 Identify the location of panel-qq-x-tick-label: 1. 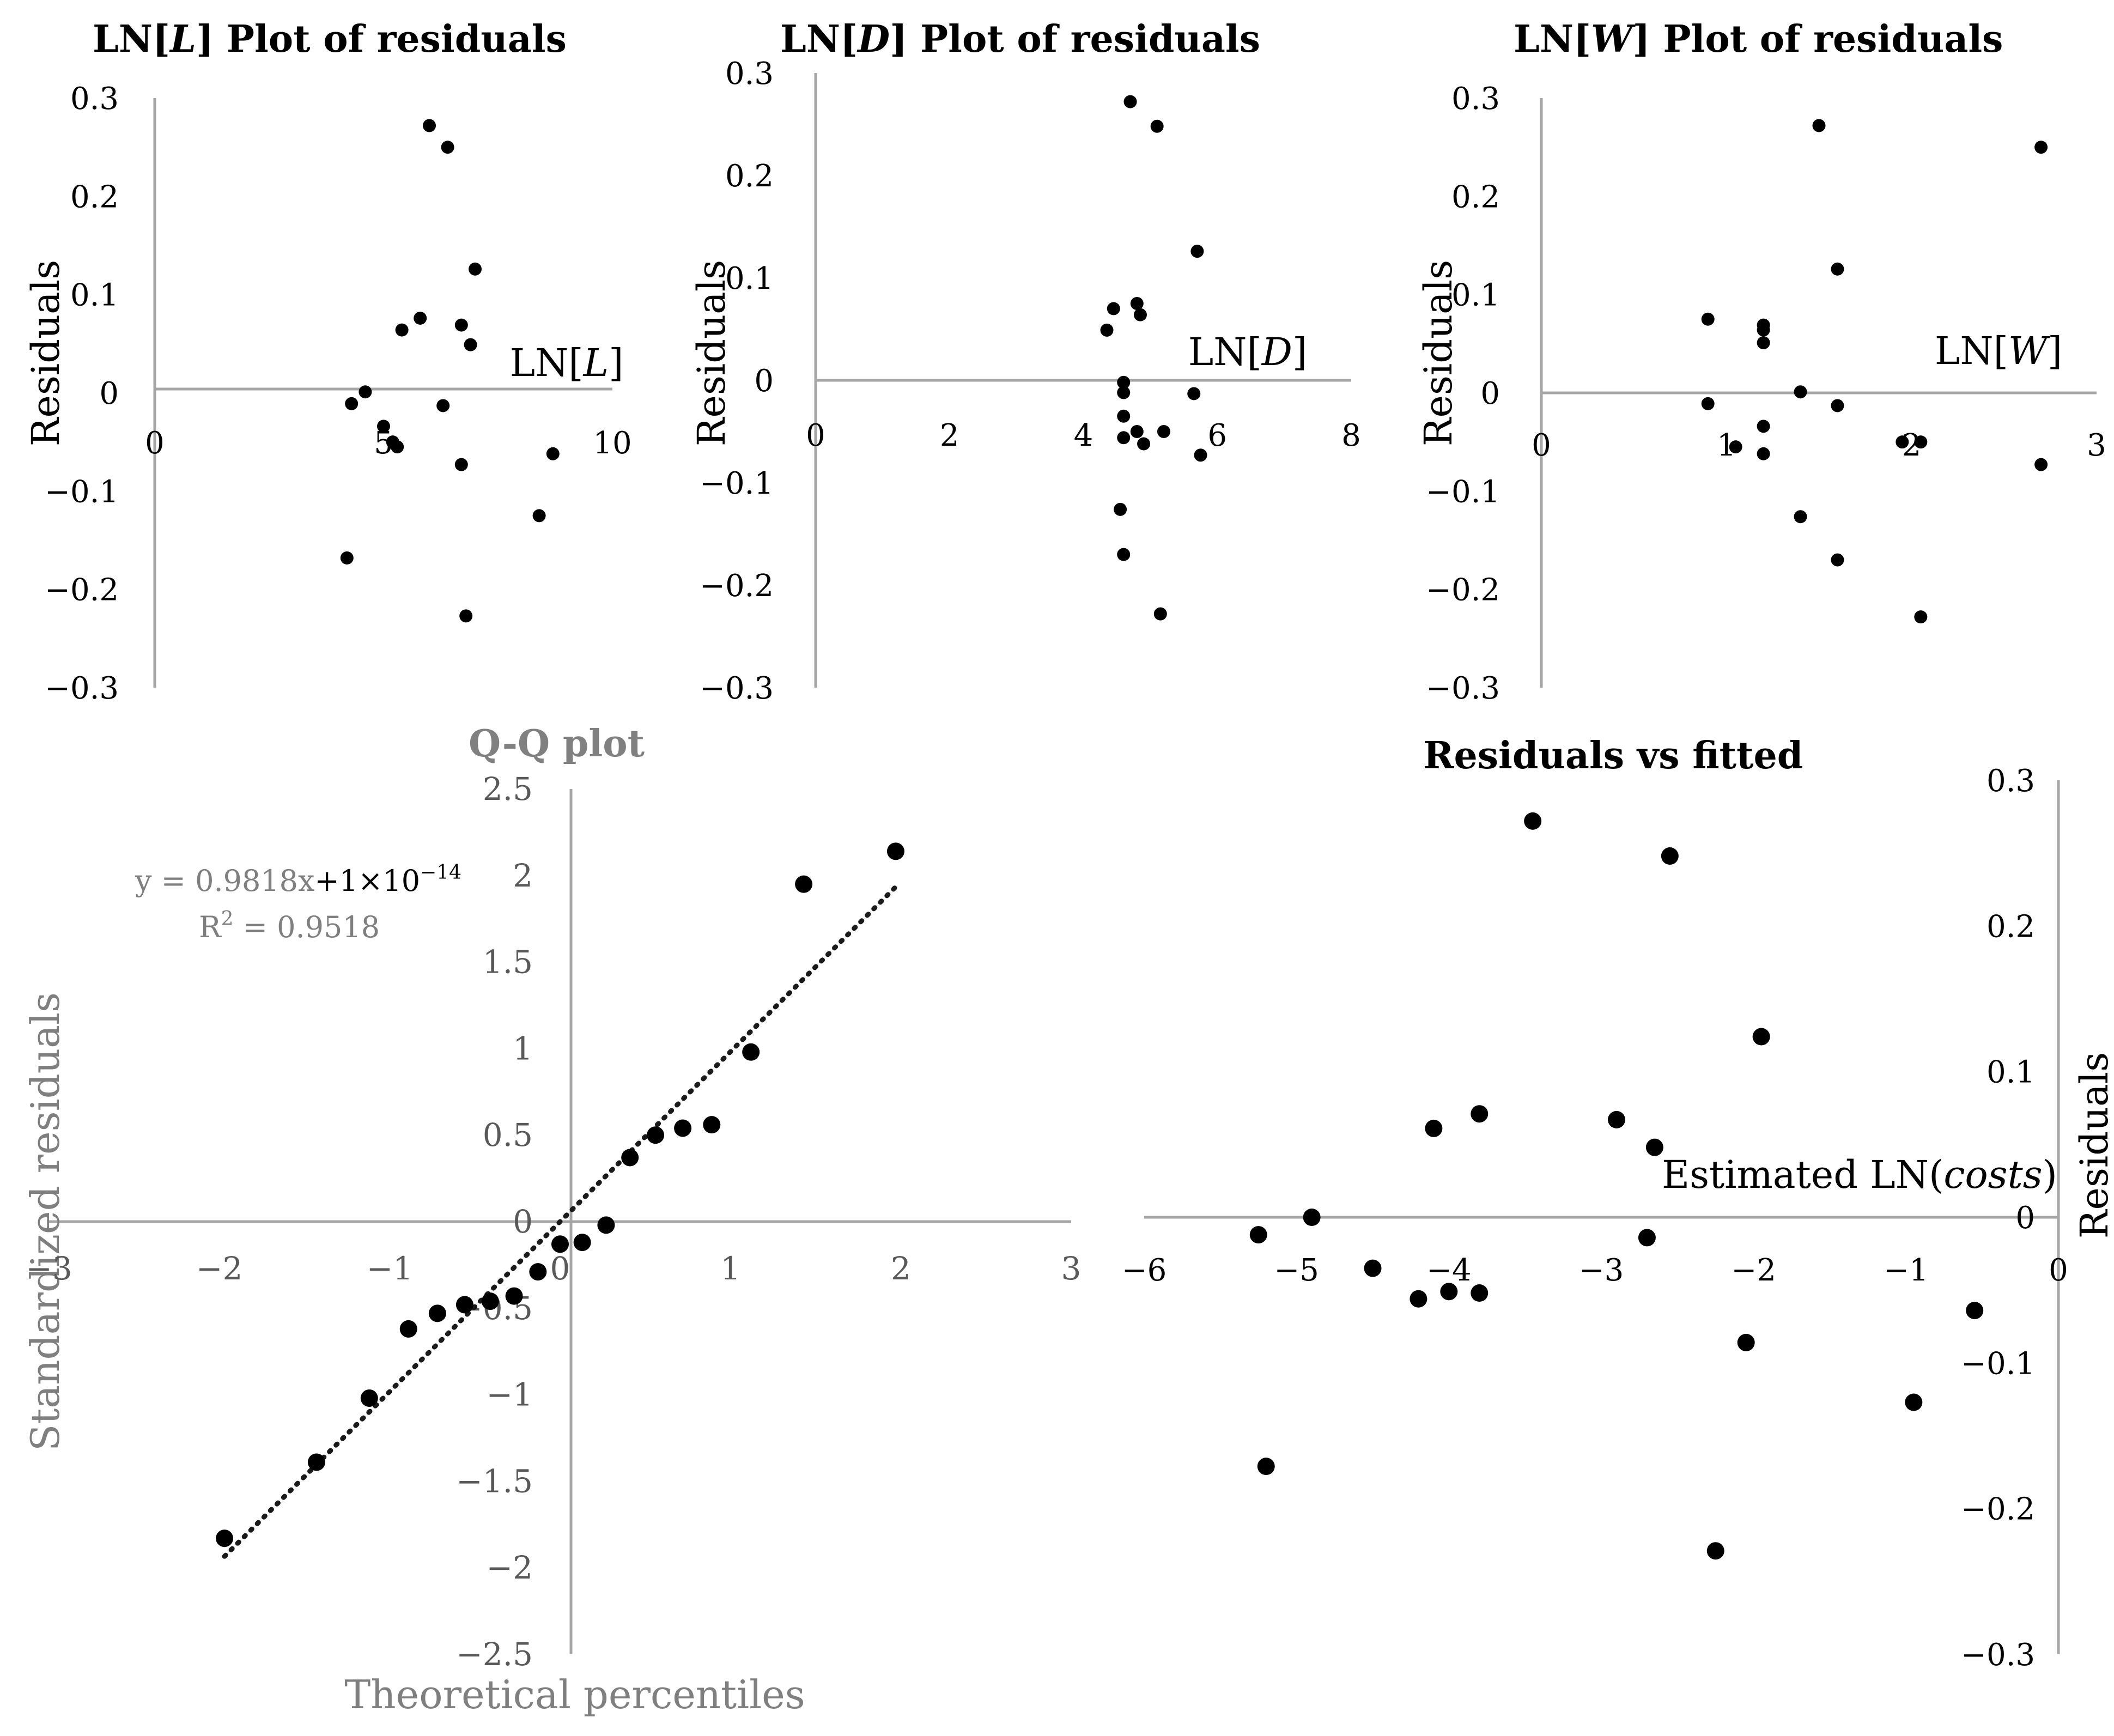
(730, 1268).